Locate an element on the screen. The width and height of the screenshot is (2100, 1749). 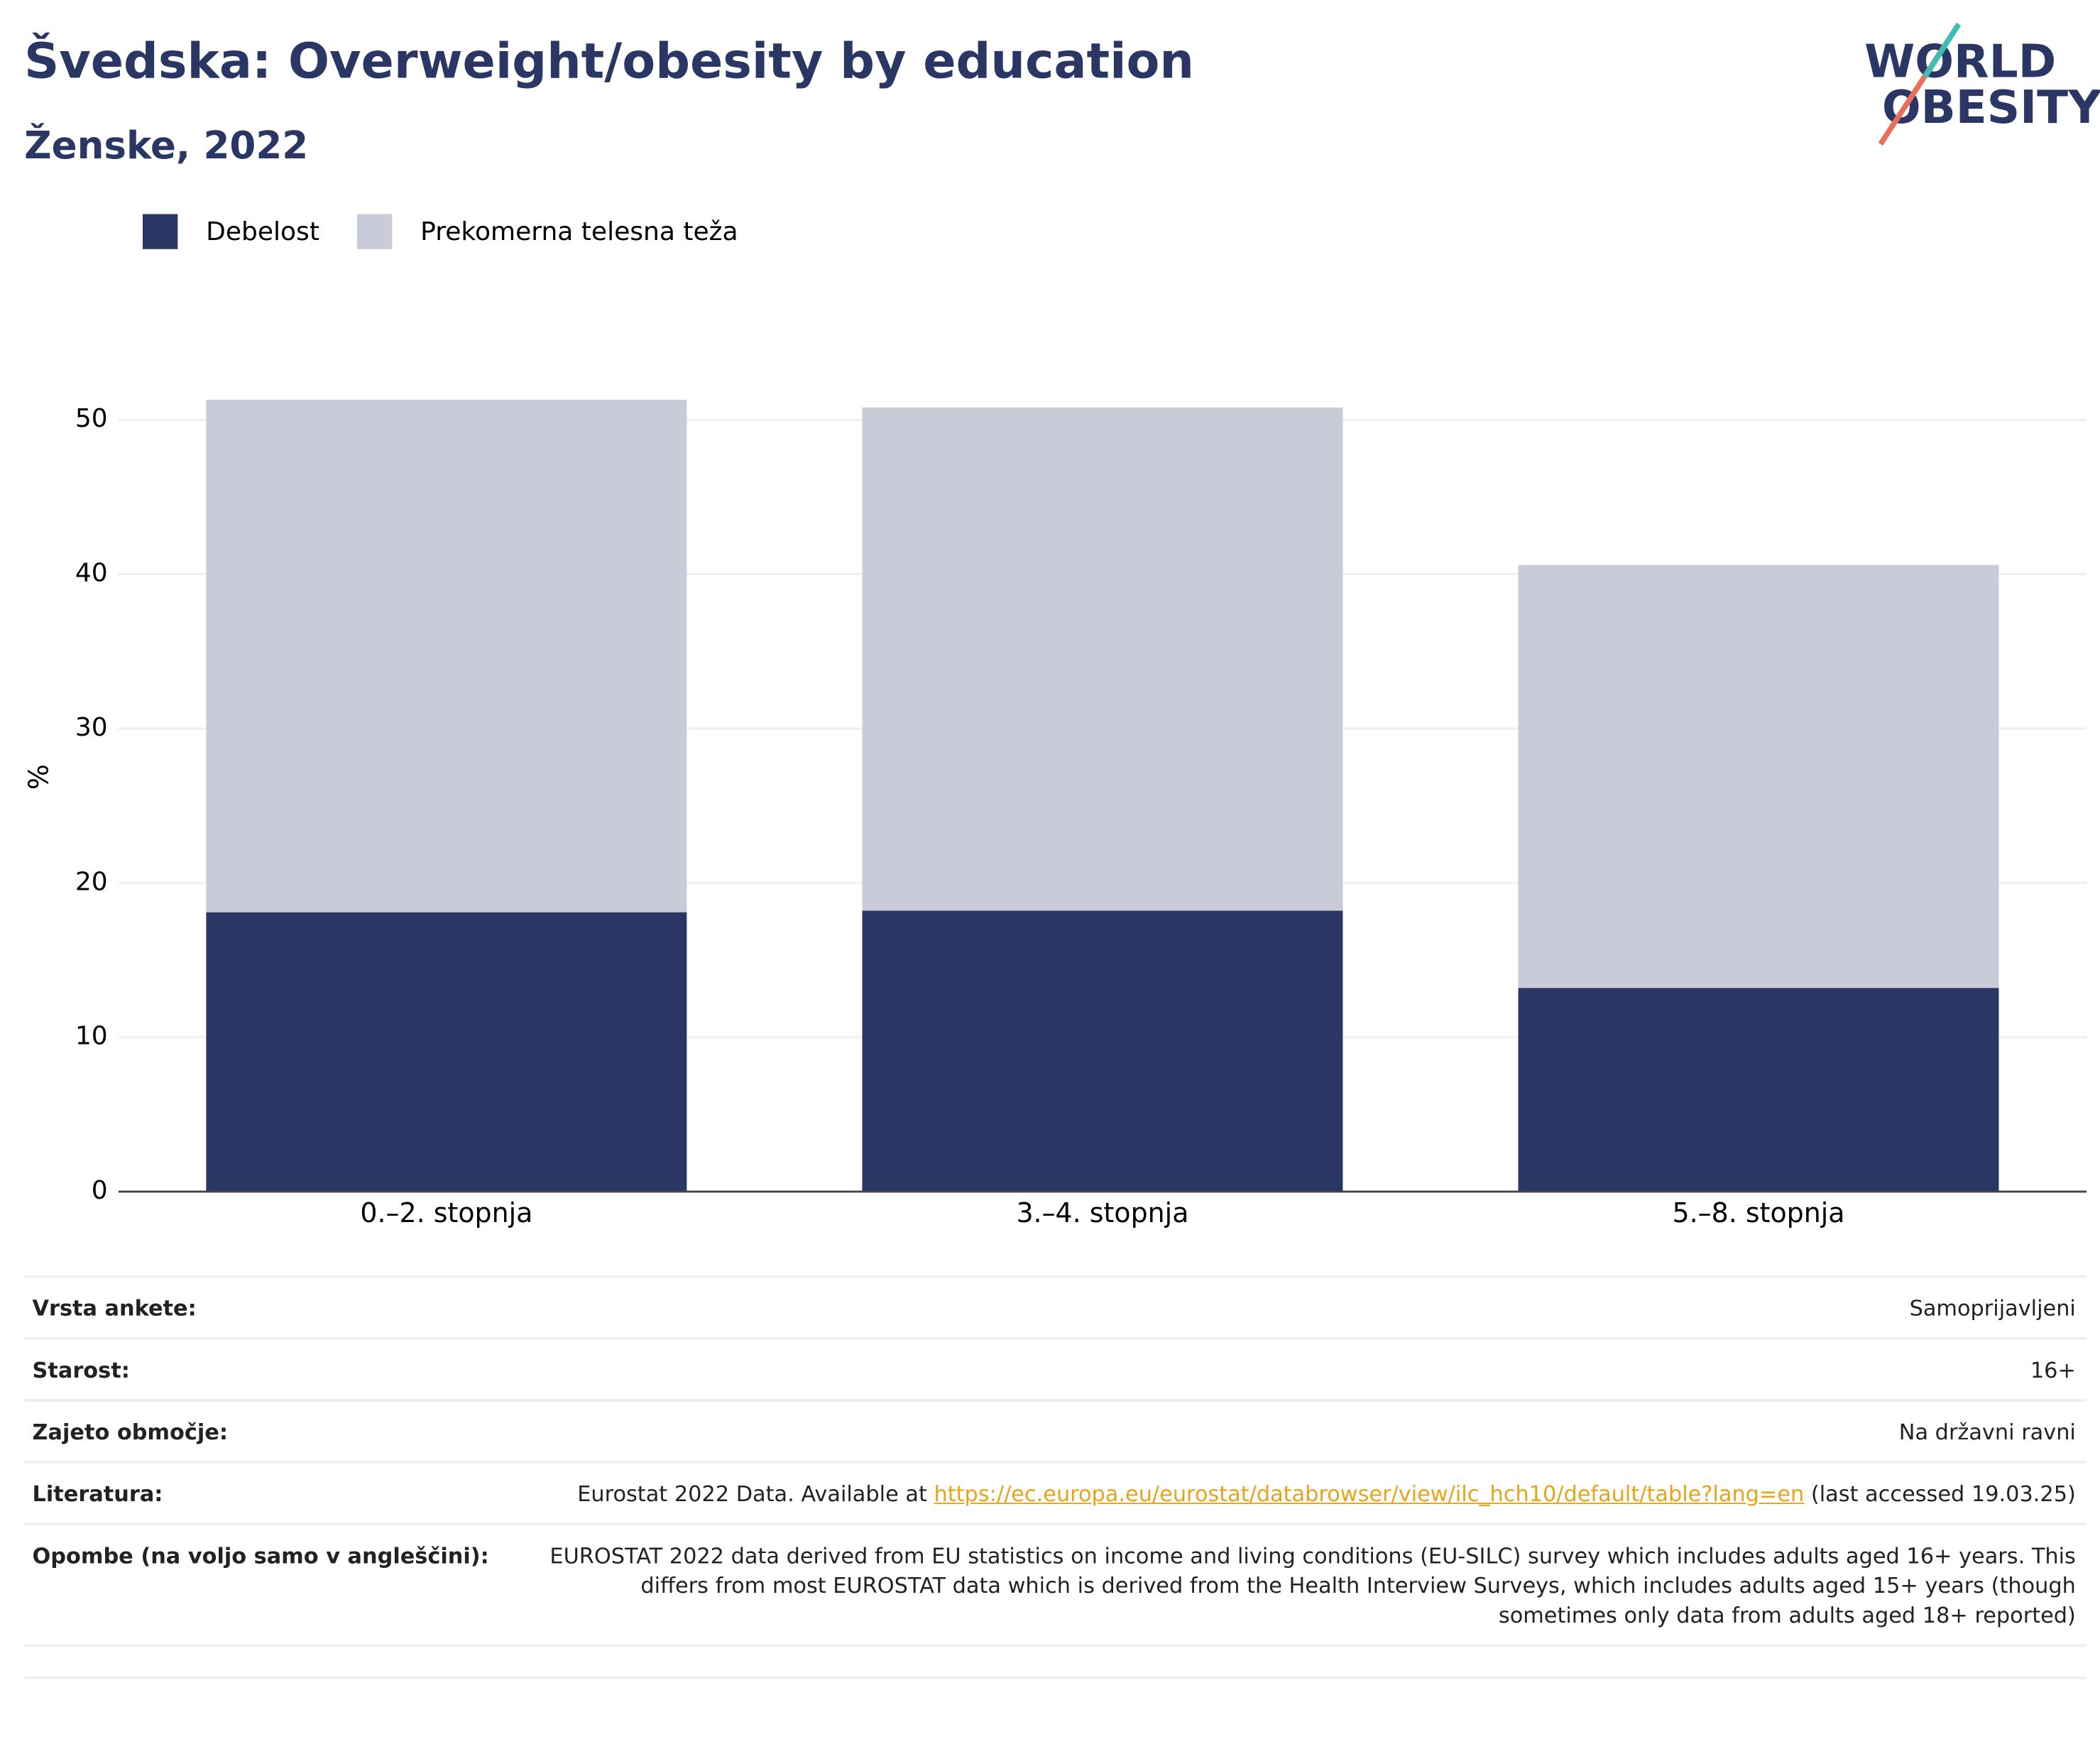
value-text: 16+ is located at coordinates (2053, 1370).